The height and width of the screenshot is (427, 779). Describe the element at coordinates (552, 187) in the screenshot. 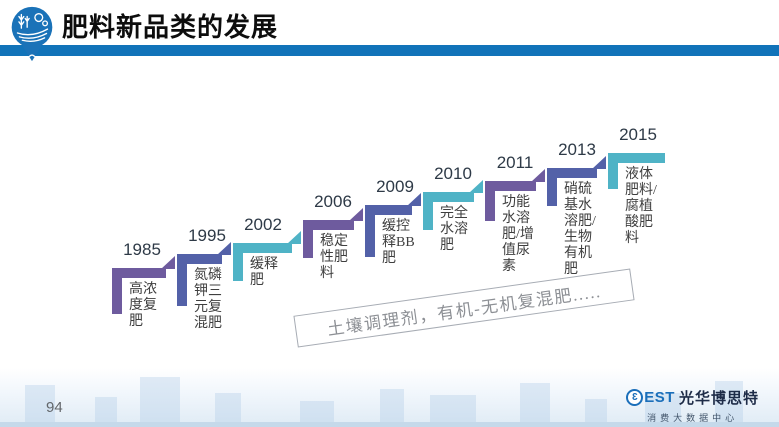

I see `step-bar-vertical-2013` at that location.